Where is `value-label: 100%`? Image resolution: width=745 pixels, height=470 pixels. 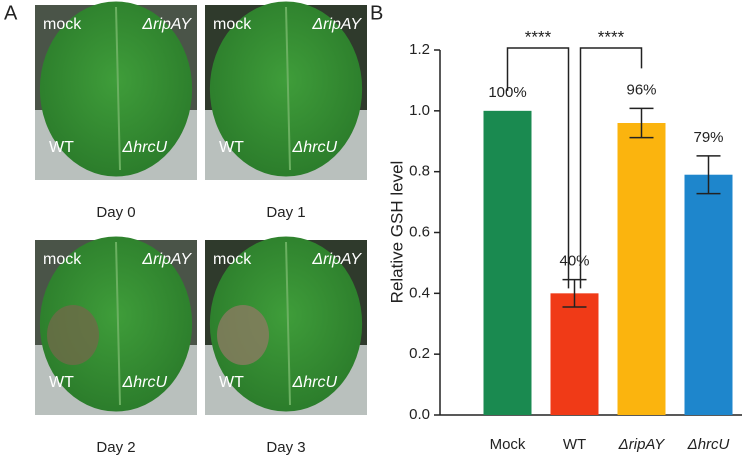
value-label: 100% is located at coordinates (507, 92).